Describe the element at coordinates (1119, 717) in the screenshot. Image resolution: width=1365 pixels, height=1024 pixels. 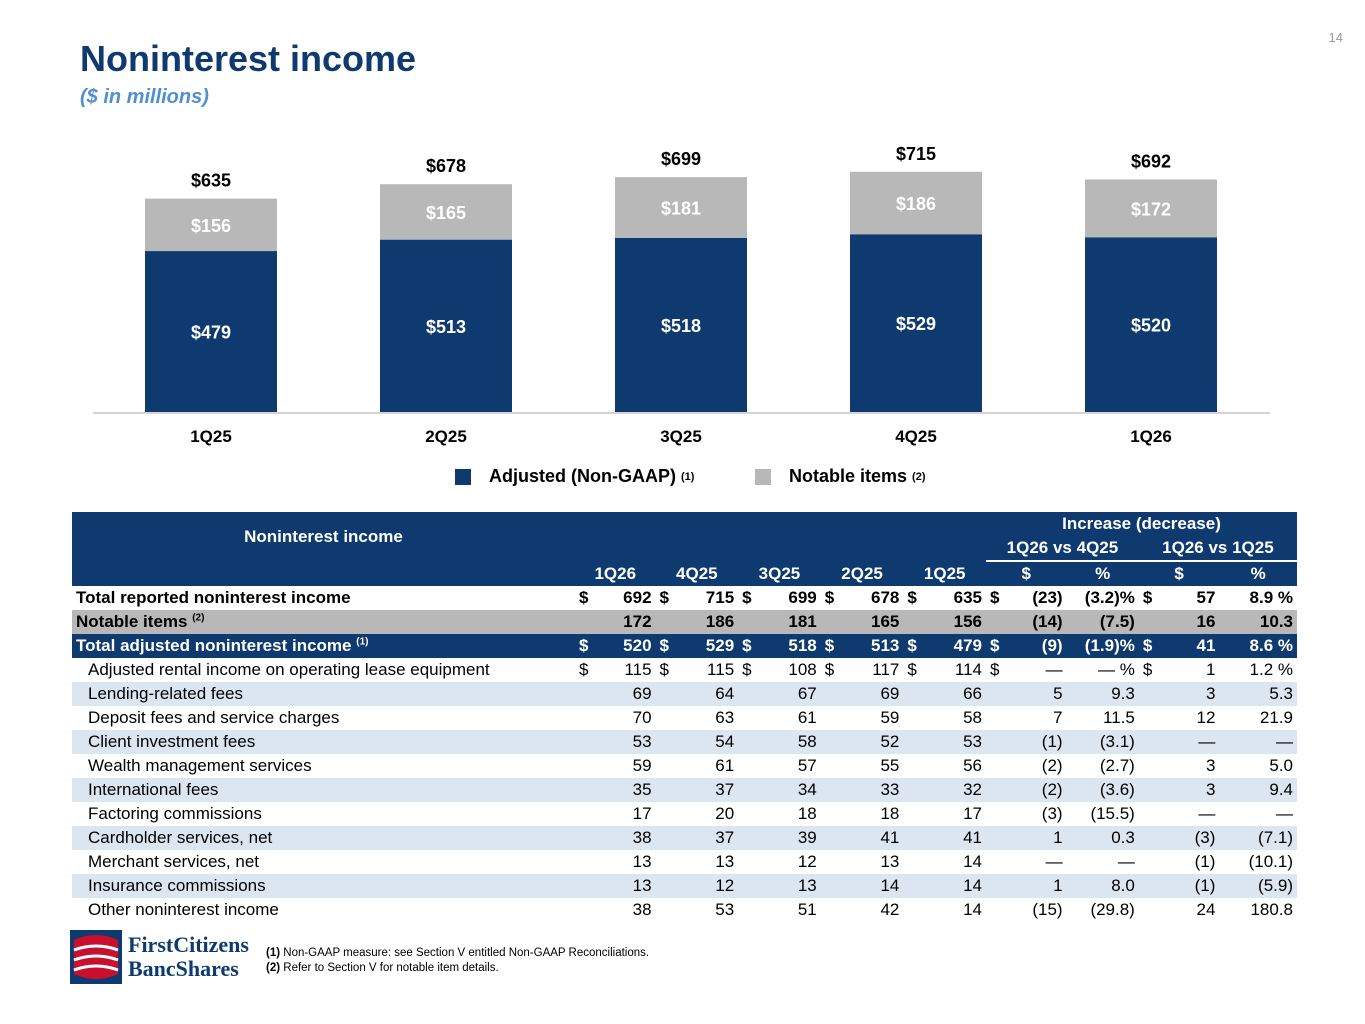
I see `chg-pct-vs-4q25: 11.5` at that location.